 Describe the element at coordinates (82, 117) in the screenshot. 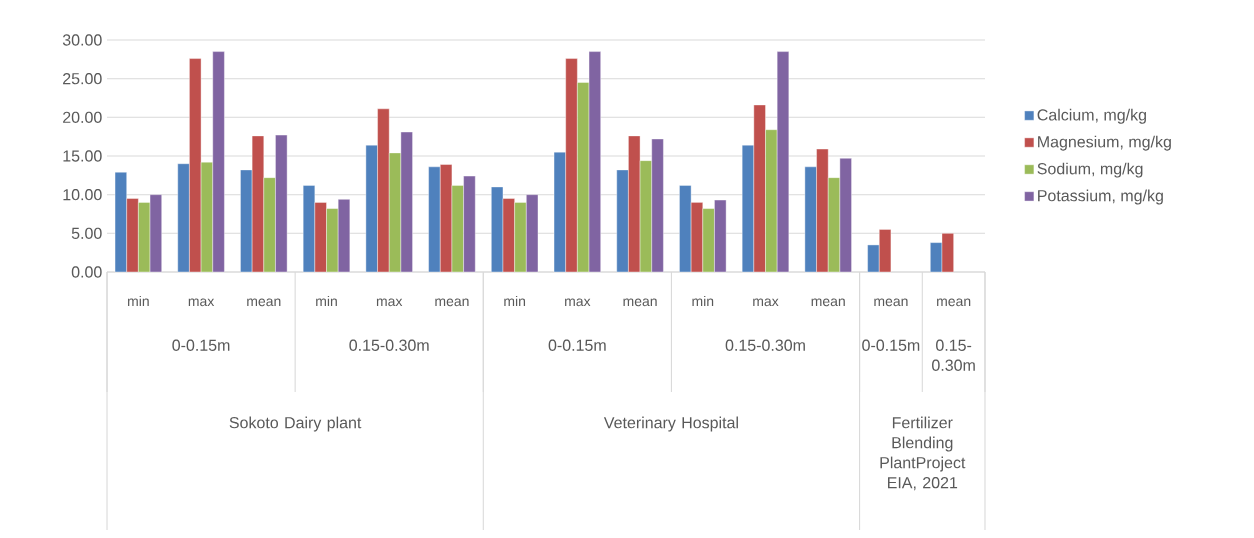

I see `y-tick-label: 20.00` at that location.